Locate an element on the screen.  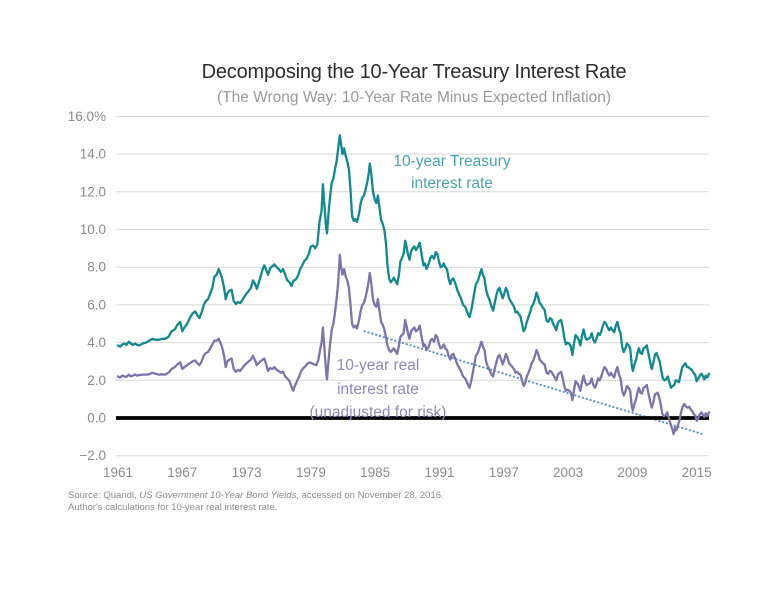
y-axis-label-4: 4.0 is located at coordinates (96, 342).